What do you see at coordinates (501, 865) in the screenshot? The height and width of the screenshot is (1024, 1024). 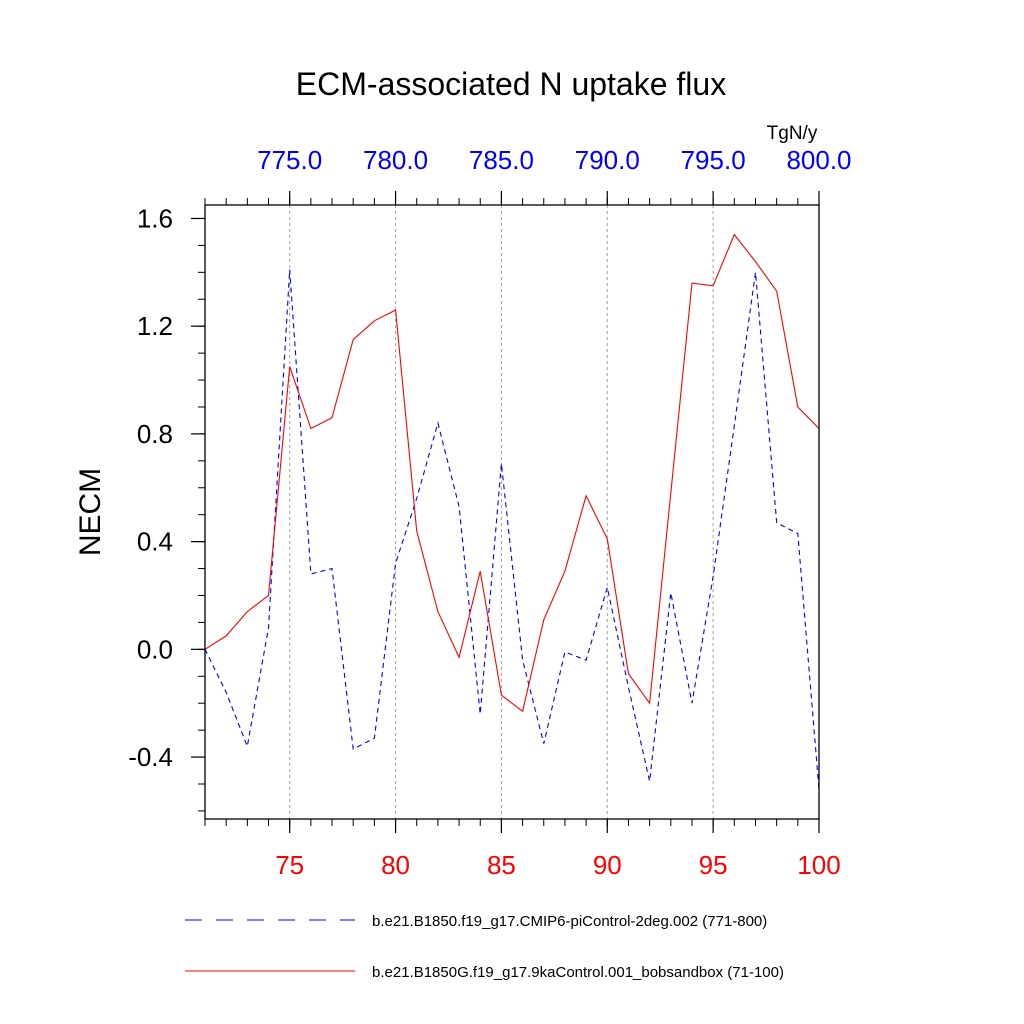 I see `x-tick-label-bottom: 85` at bounding box center [501, 865].